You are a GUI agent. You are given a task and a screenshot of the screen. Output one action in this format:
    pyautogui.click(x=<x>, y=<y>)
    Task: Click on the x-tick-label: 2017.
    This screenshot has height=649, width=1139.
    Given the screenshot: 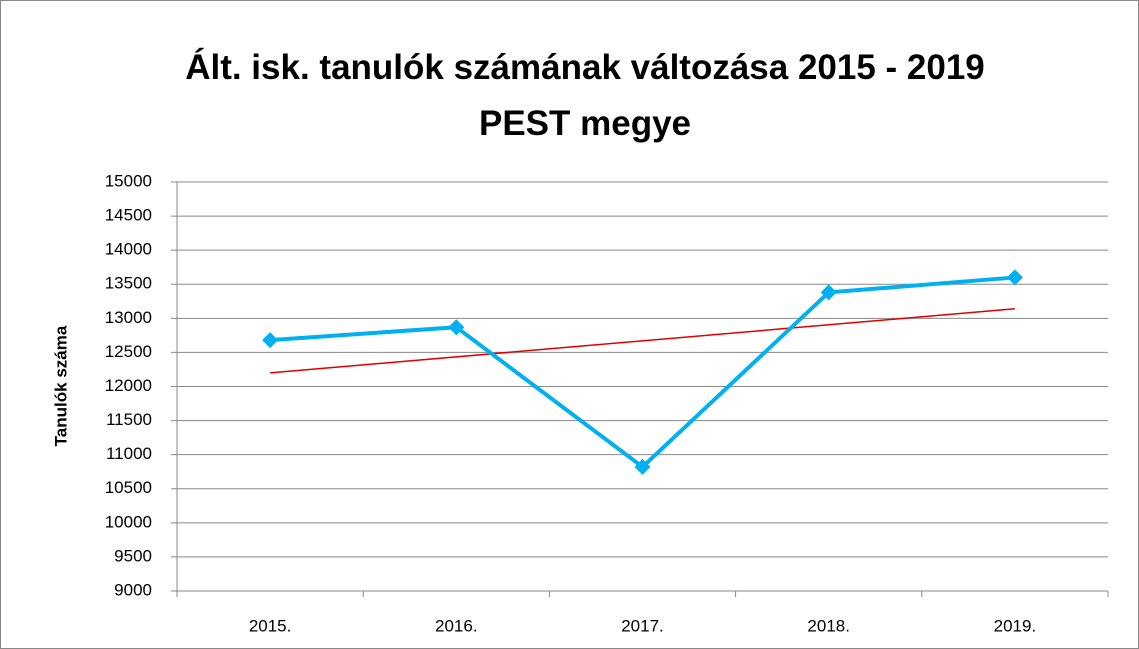 What is the action you would take?
    pyautogui.click(x=642, y=625)
    